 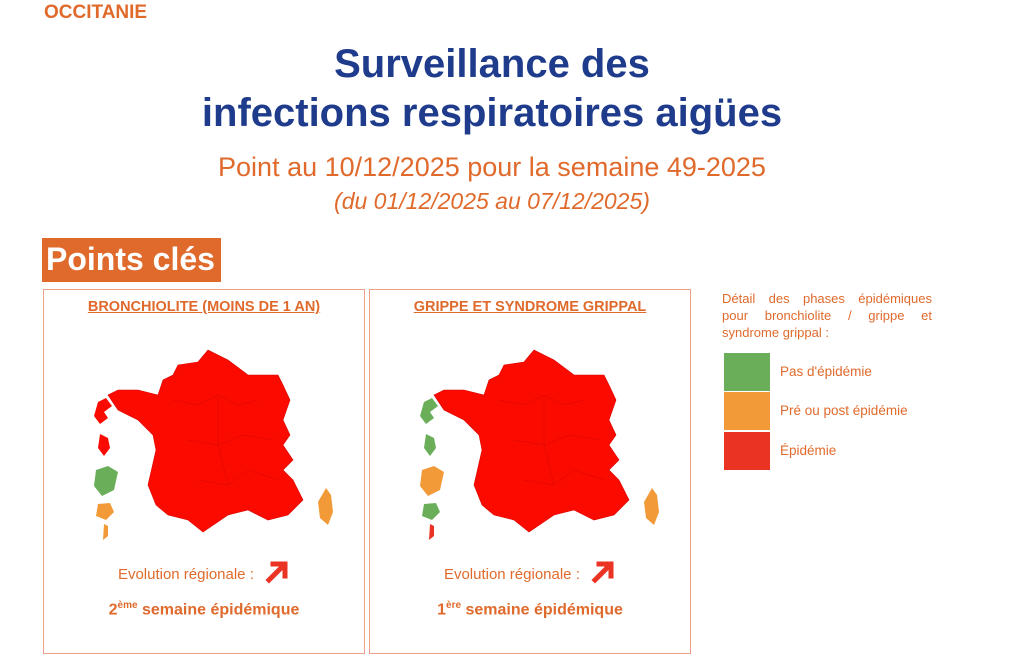 I want to click on region-label: OCCITANIE, so click(x=96, y=12).